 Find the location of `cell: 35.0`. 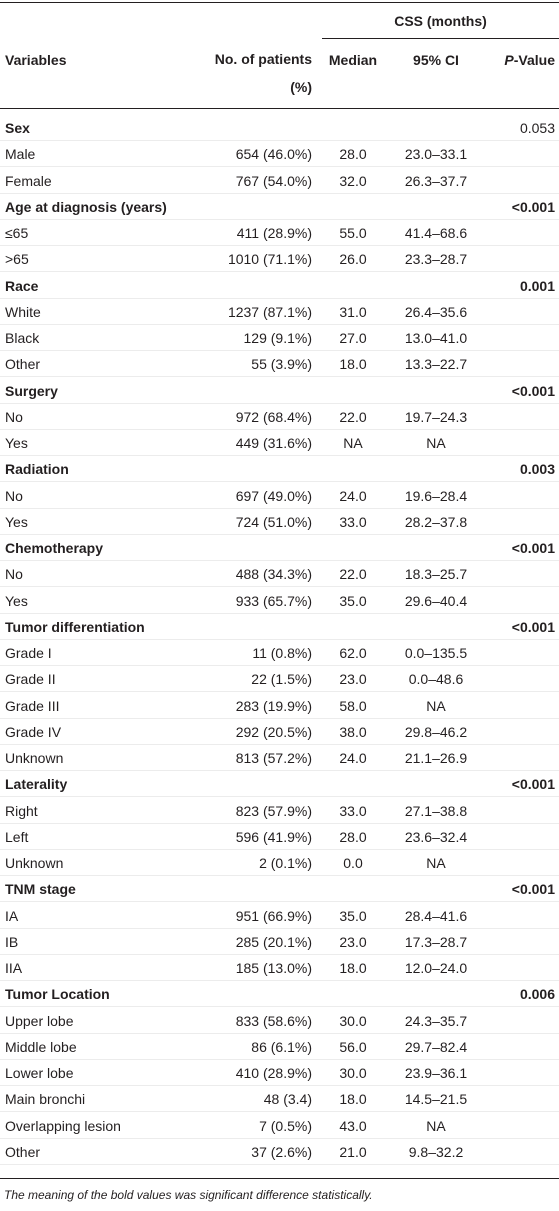

cell: 35.0 is located at coordinates (353, 915).